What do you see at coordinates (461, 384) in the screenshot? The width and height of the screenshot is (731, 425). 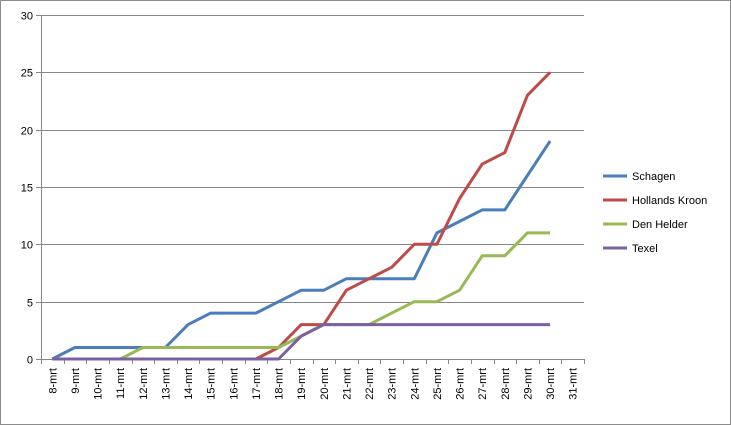 I see `x-tick-label: 26-mrt` at bounding box center [461, 384].